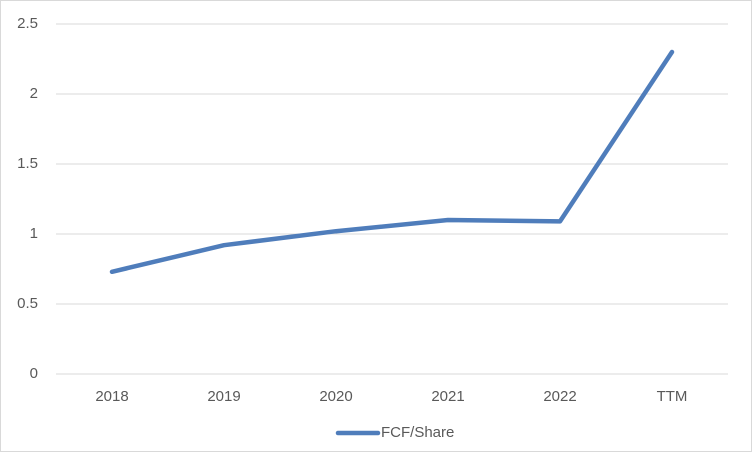  I want to click on x-tick-label: 2018, so click(111, 396).